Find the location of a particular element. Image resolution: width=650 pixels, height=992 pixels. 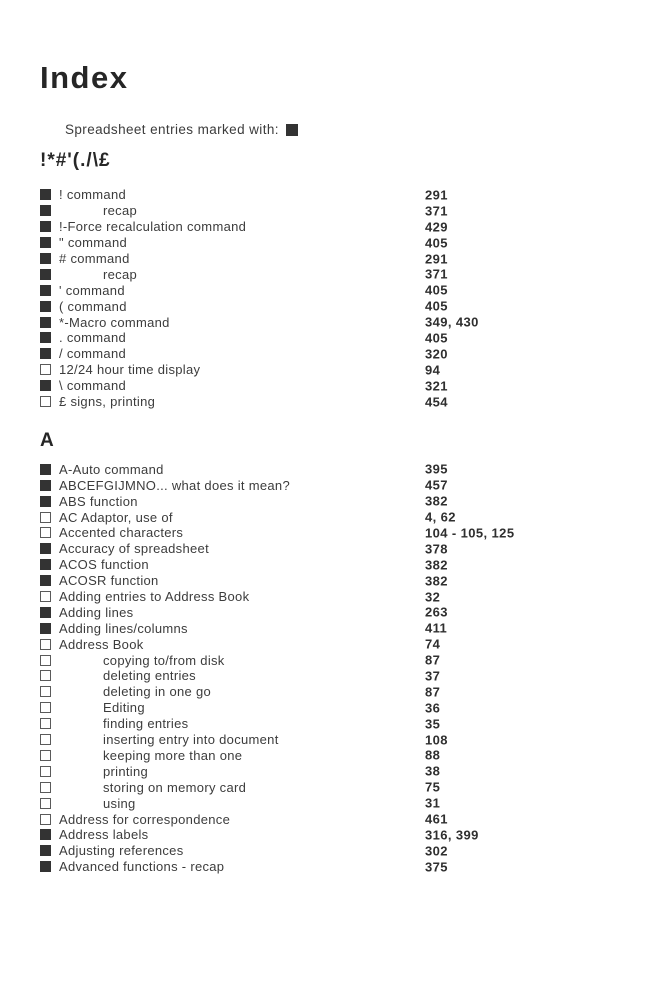

index-entry-row: Advanced functions - recap 375 is located at coordinates (320, 867).